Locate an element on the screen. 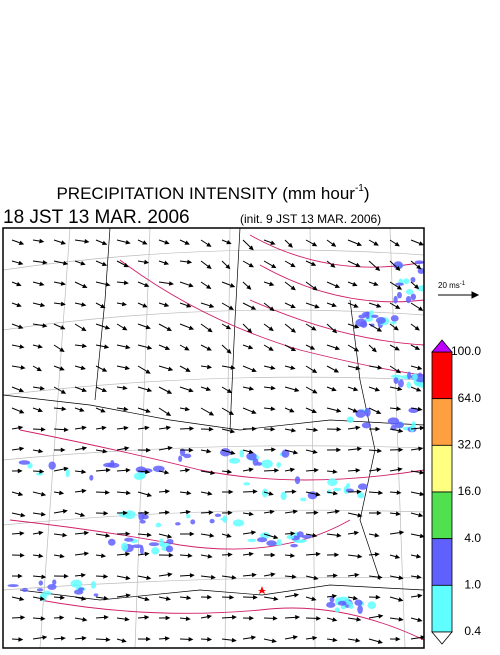  title: PRECIPITATION INTENSITY (mm hour-1) is located at coordinates (212, 193).